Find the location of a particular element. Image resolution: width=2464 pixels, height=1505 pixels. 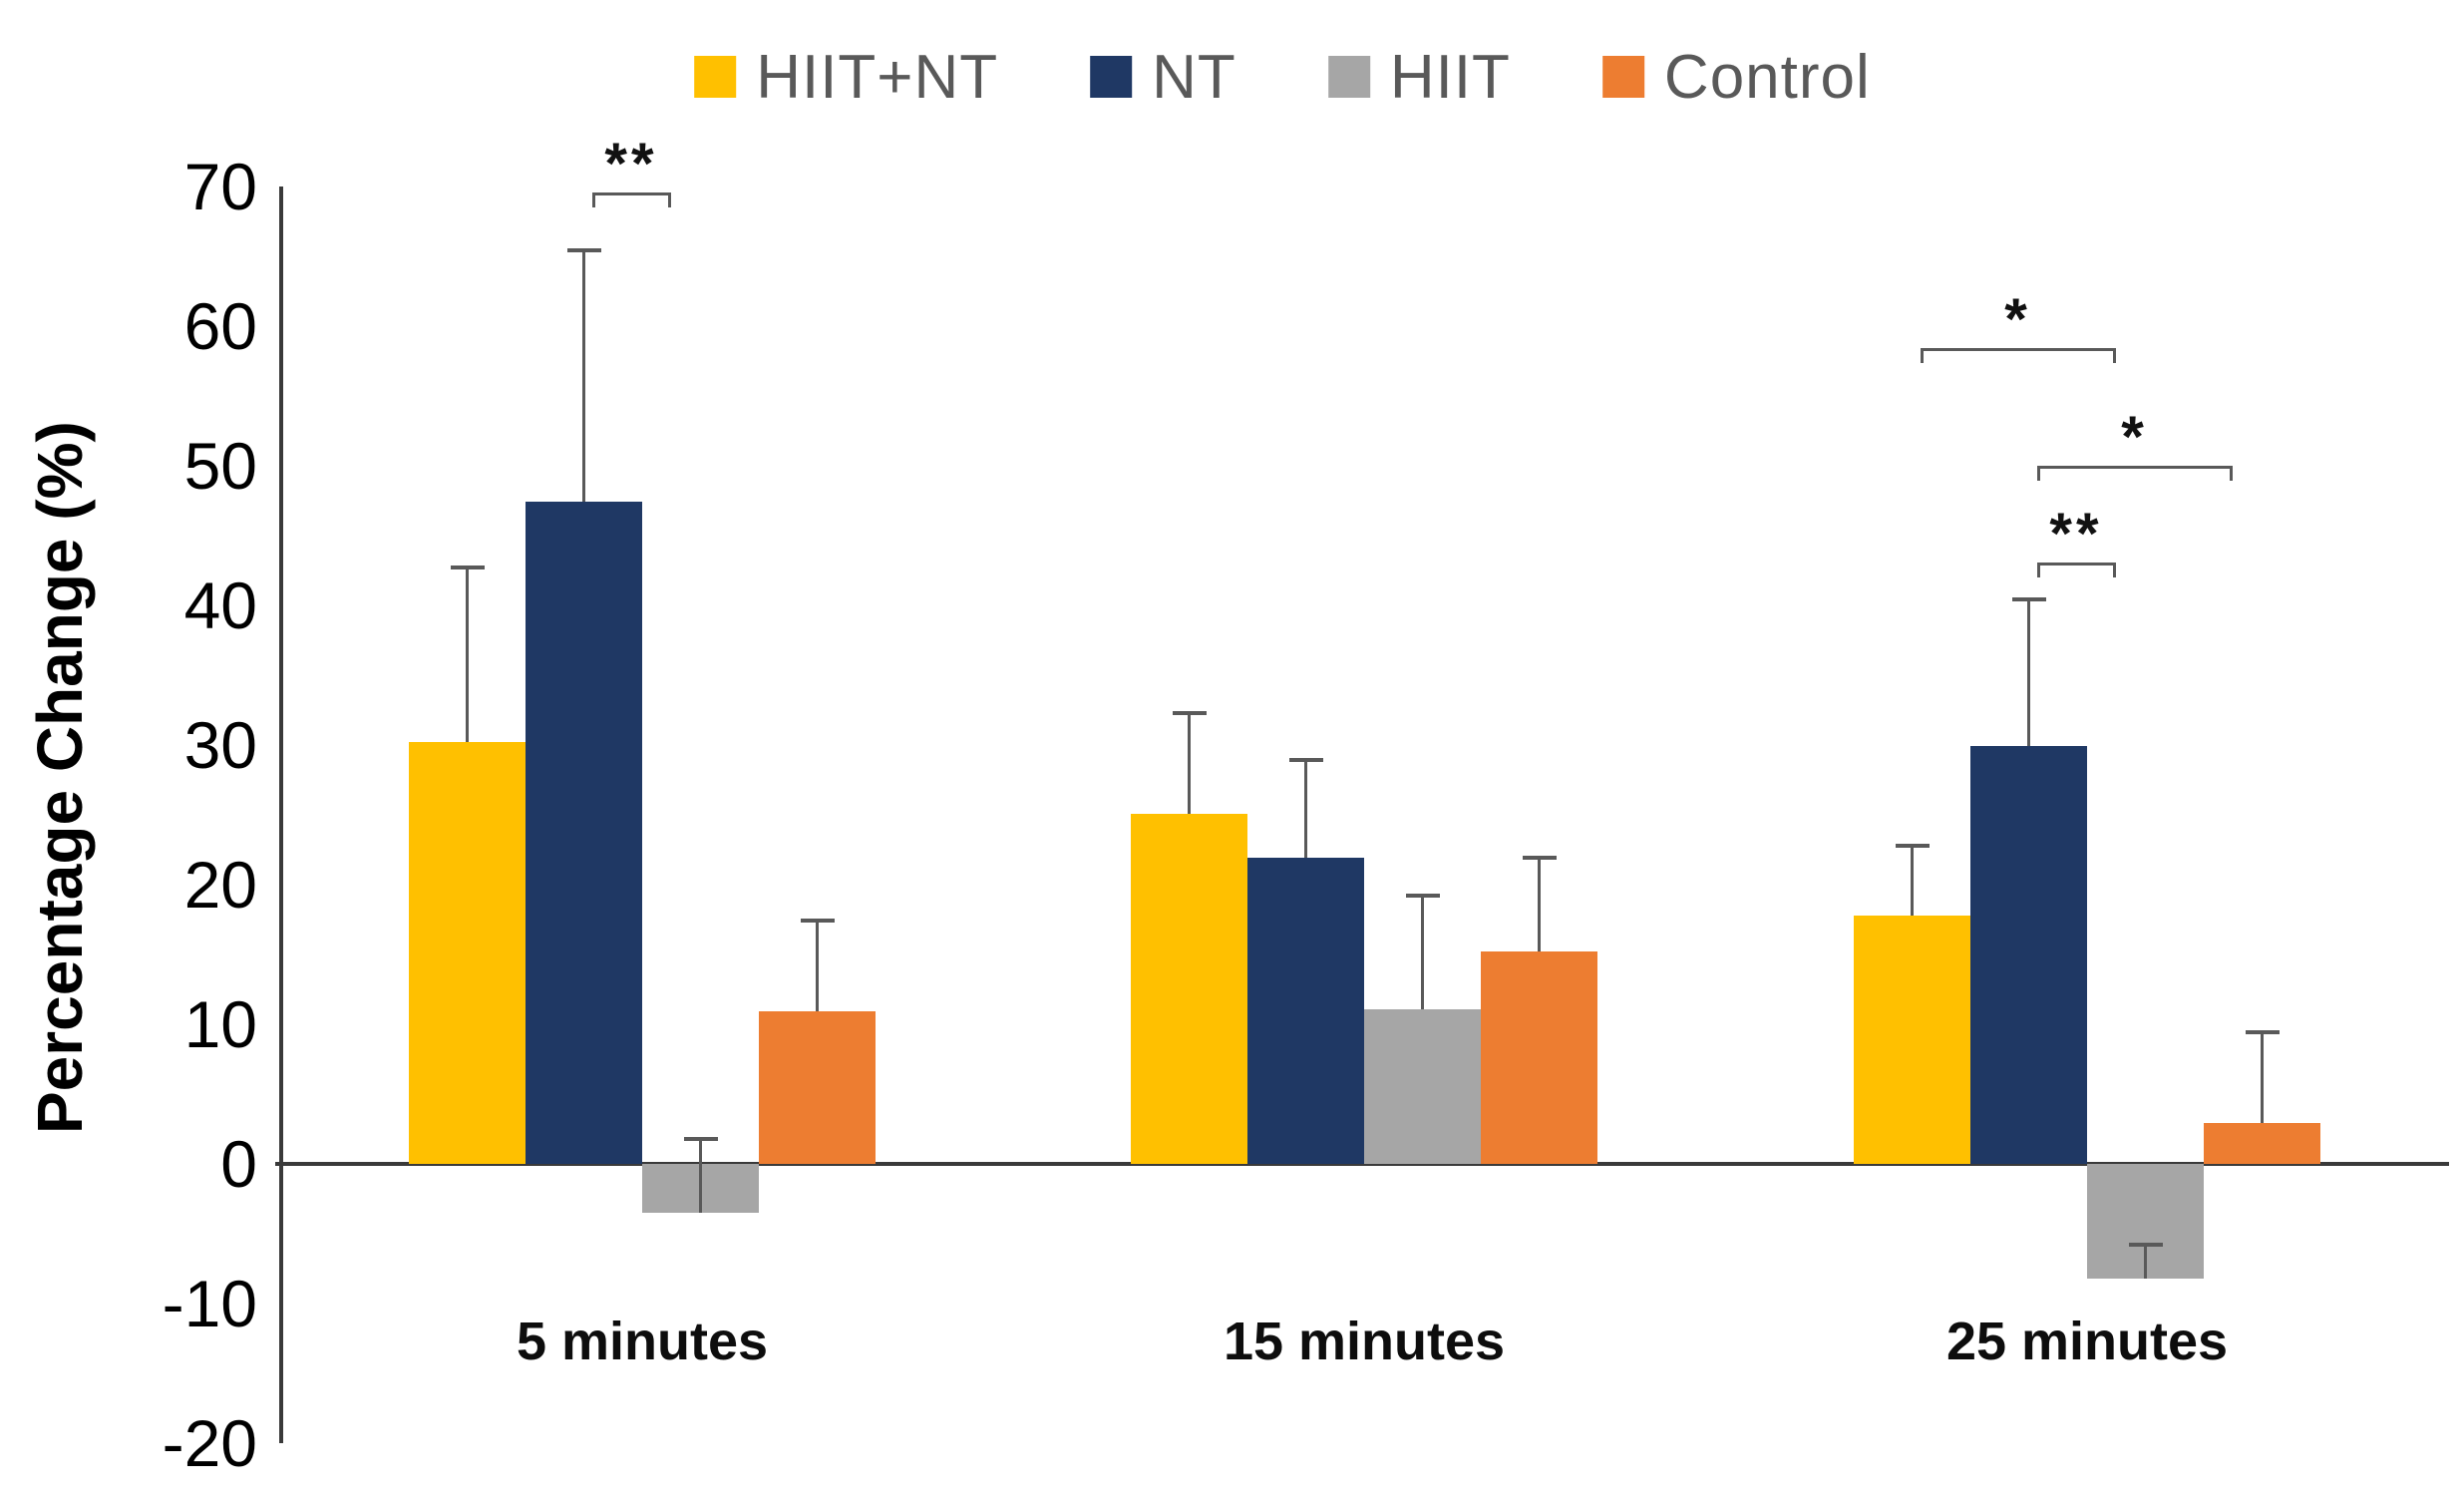

y-tick-label: 70 is located at coordinates (220, 186).